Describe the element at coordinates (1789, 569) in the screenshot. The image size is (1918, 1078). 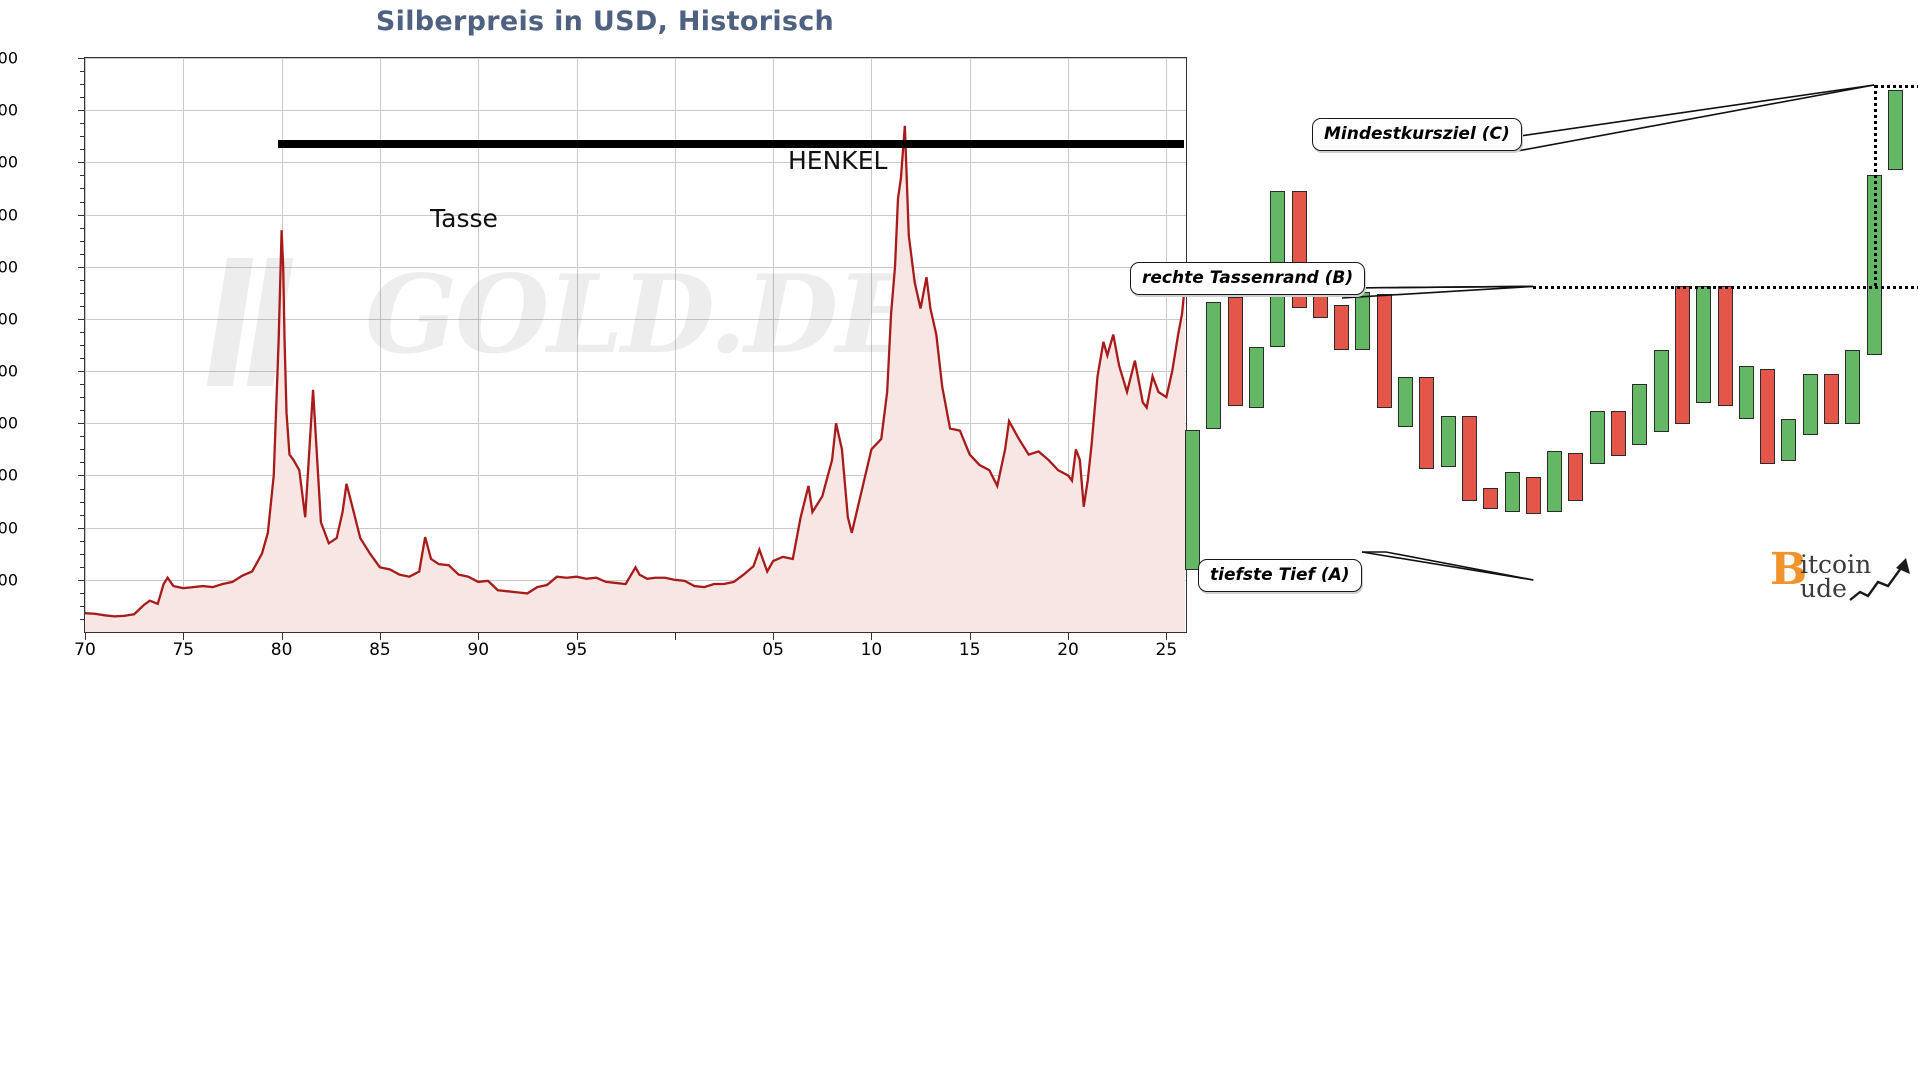
I see `logo-initial: B` at that location.